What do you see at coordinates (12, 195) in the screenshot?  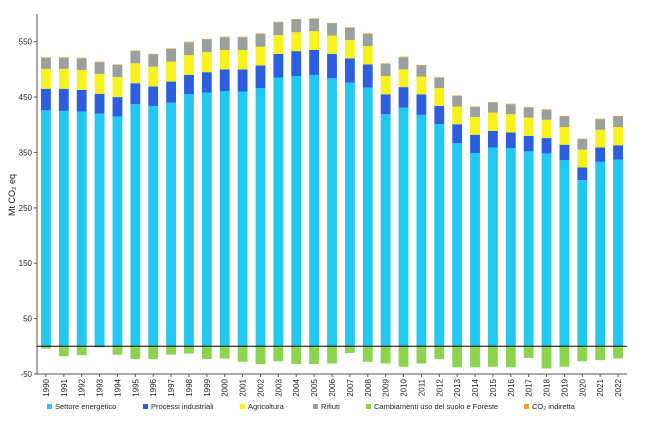 I see `y-axis-label: Mt CO₂ eq` at bounding box center [12, 195].